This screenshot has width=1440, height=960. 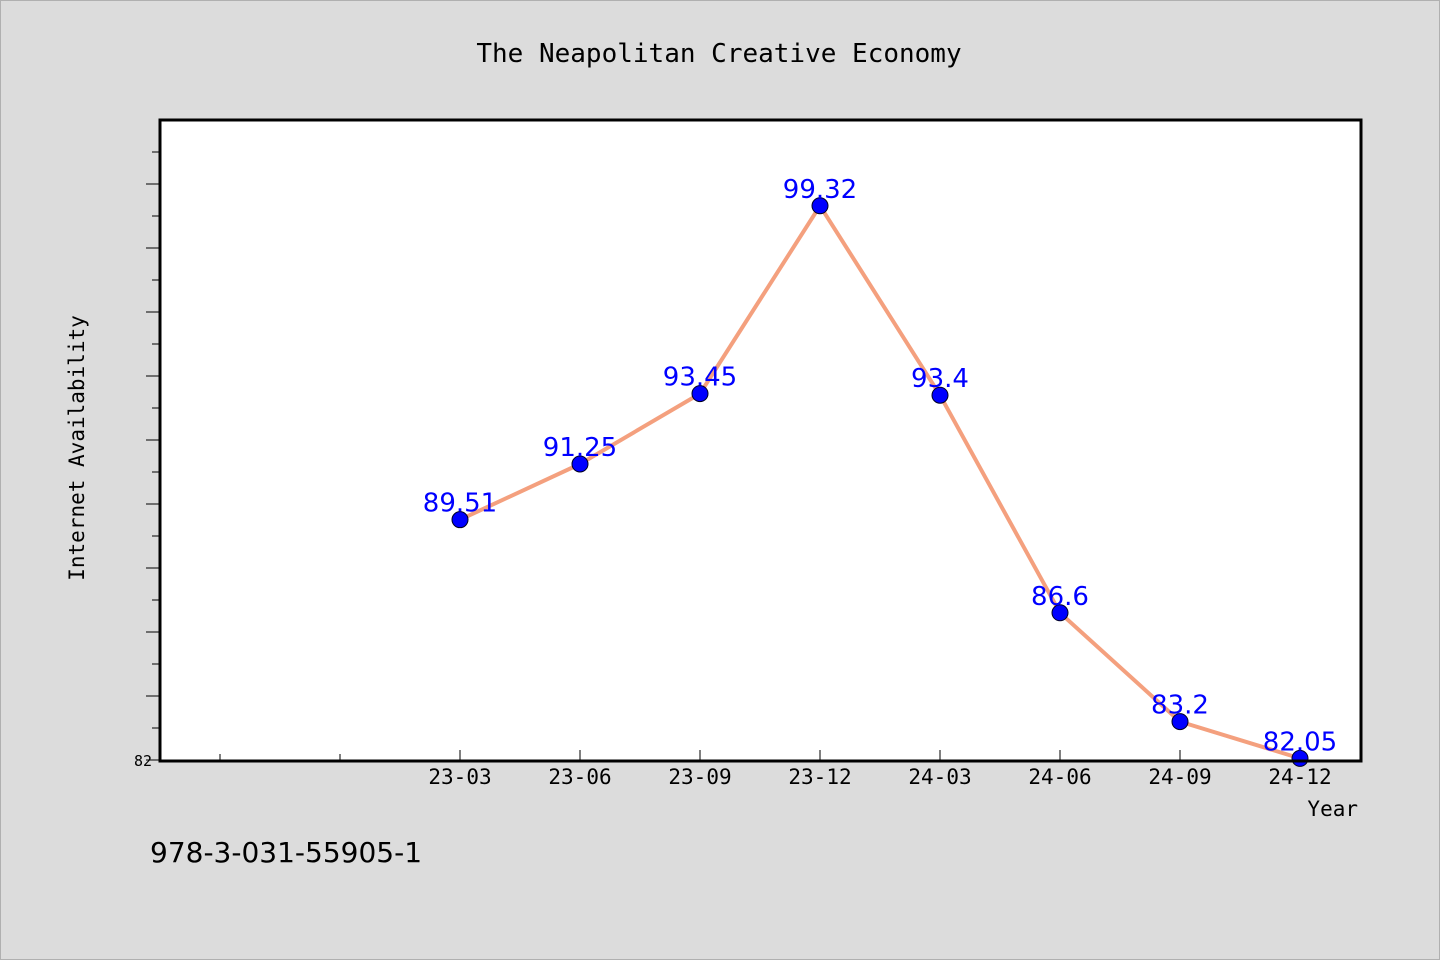 What do you see at coordinates (820, 190) in the screenshot?
I see `data-label: 99.32` at bounding box center [820, 190].